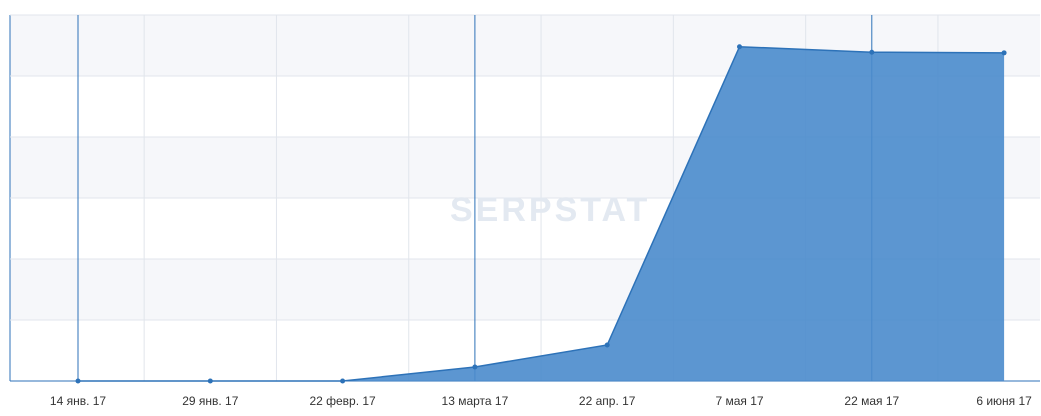  What do you see at coordinates (210, 401) in the screenshot?
I see `x-tick-label: 29 янв. 17` at bounding box center [210, 401].